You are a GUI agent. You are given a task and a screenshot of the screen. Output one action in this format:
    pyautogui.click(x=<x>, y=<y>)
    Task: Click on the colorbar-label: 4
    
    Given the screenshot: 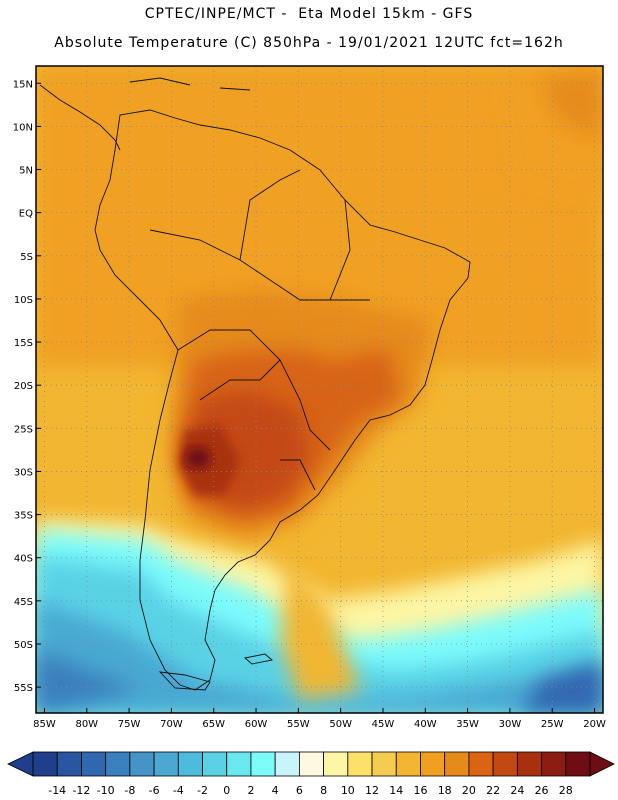 What is the action you would take?
    pyautogui.click(x=275, y=790)
    